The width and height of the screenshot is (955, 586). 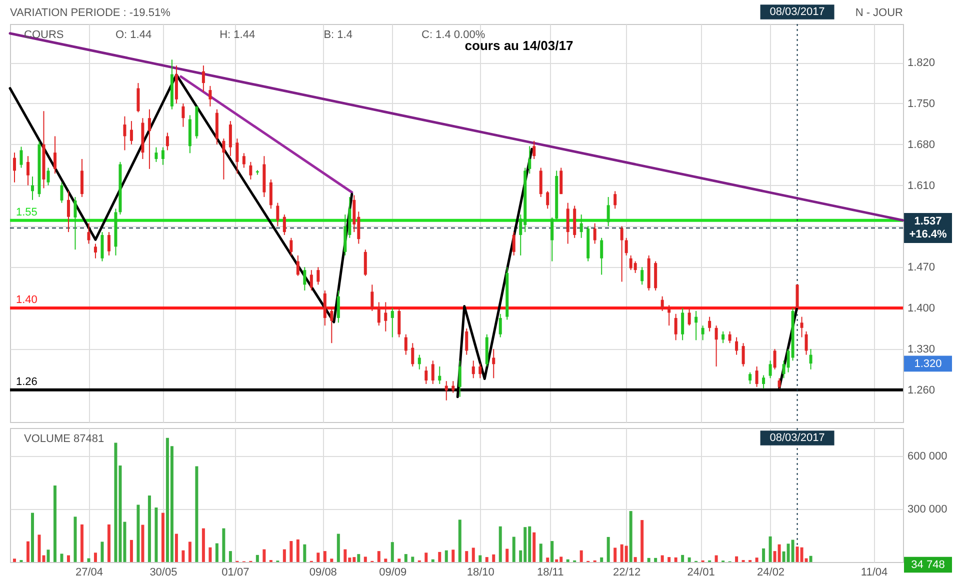 What do you see at coordinates (64, 439) in the screenshot?
I see `annotation: VOLUME 87481` at bounding box center [64, 439].